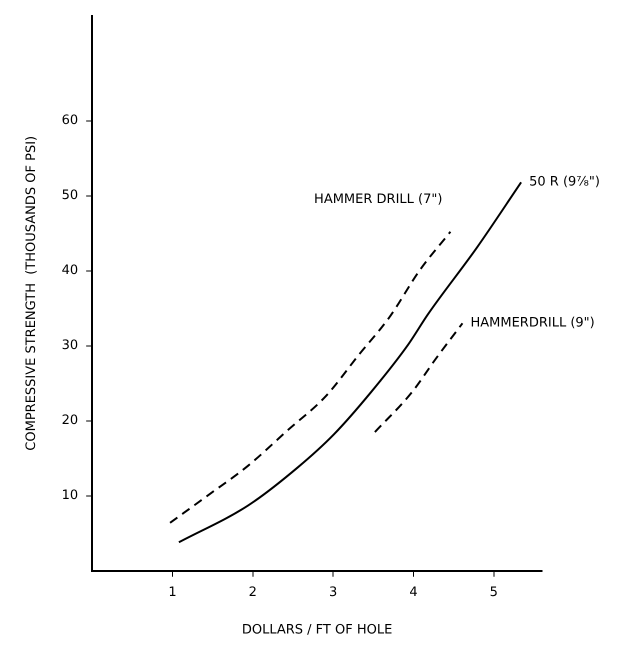 The width and height of the screenshot is (632, 660). I want to click on y-tick-label: 30, so click(70, 346).